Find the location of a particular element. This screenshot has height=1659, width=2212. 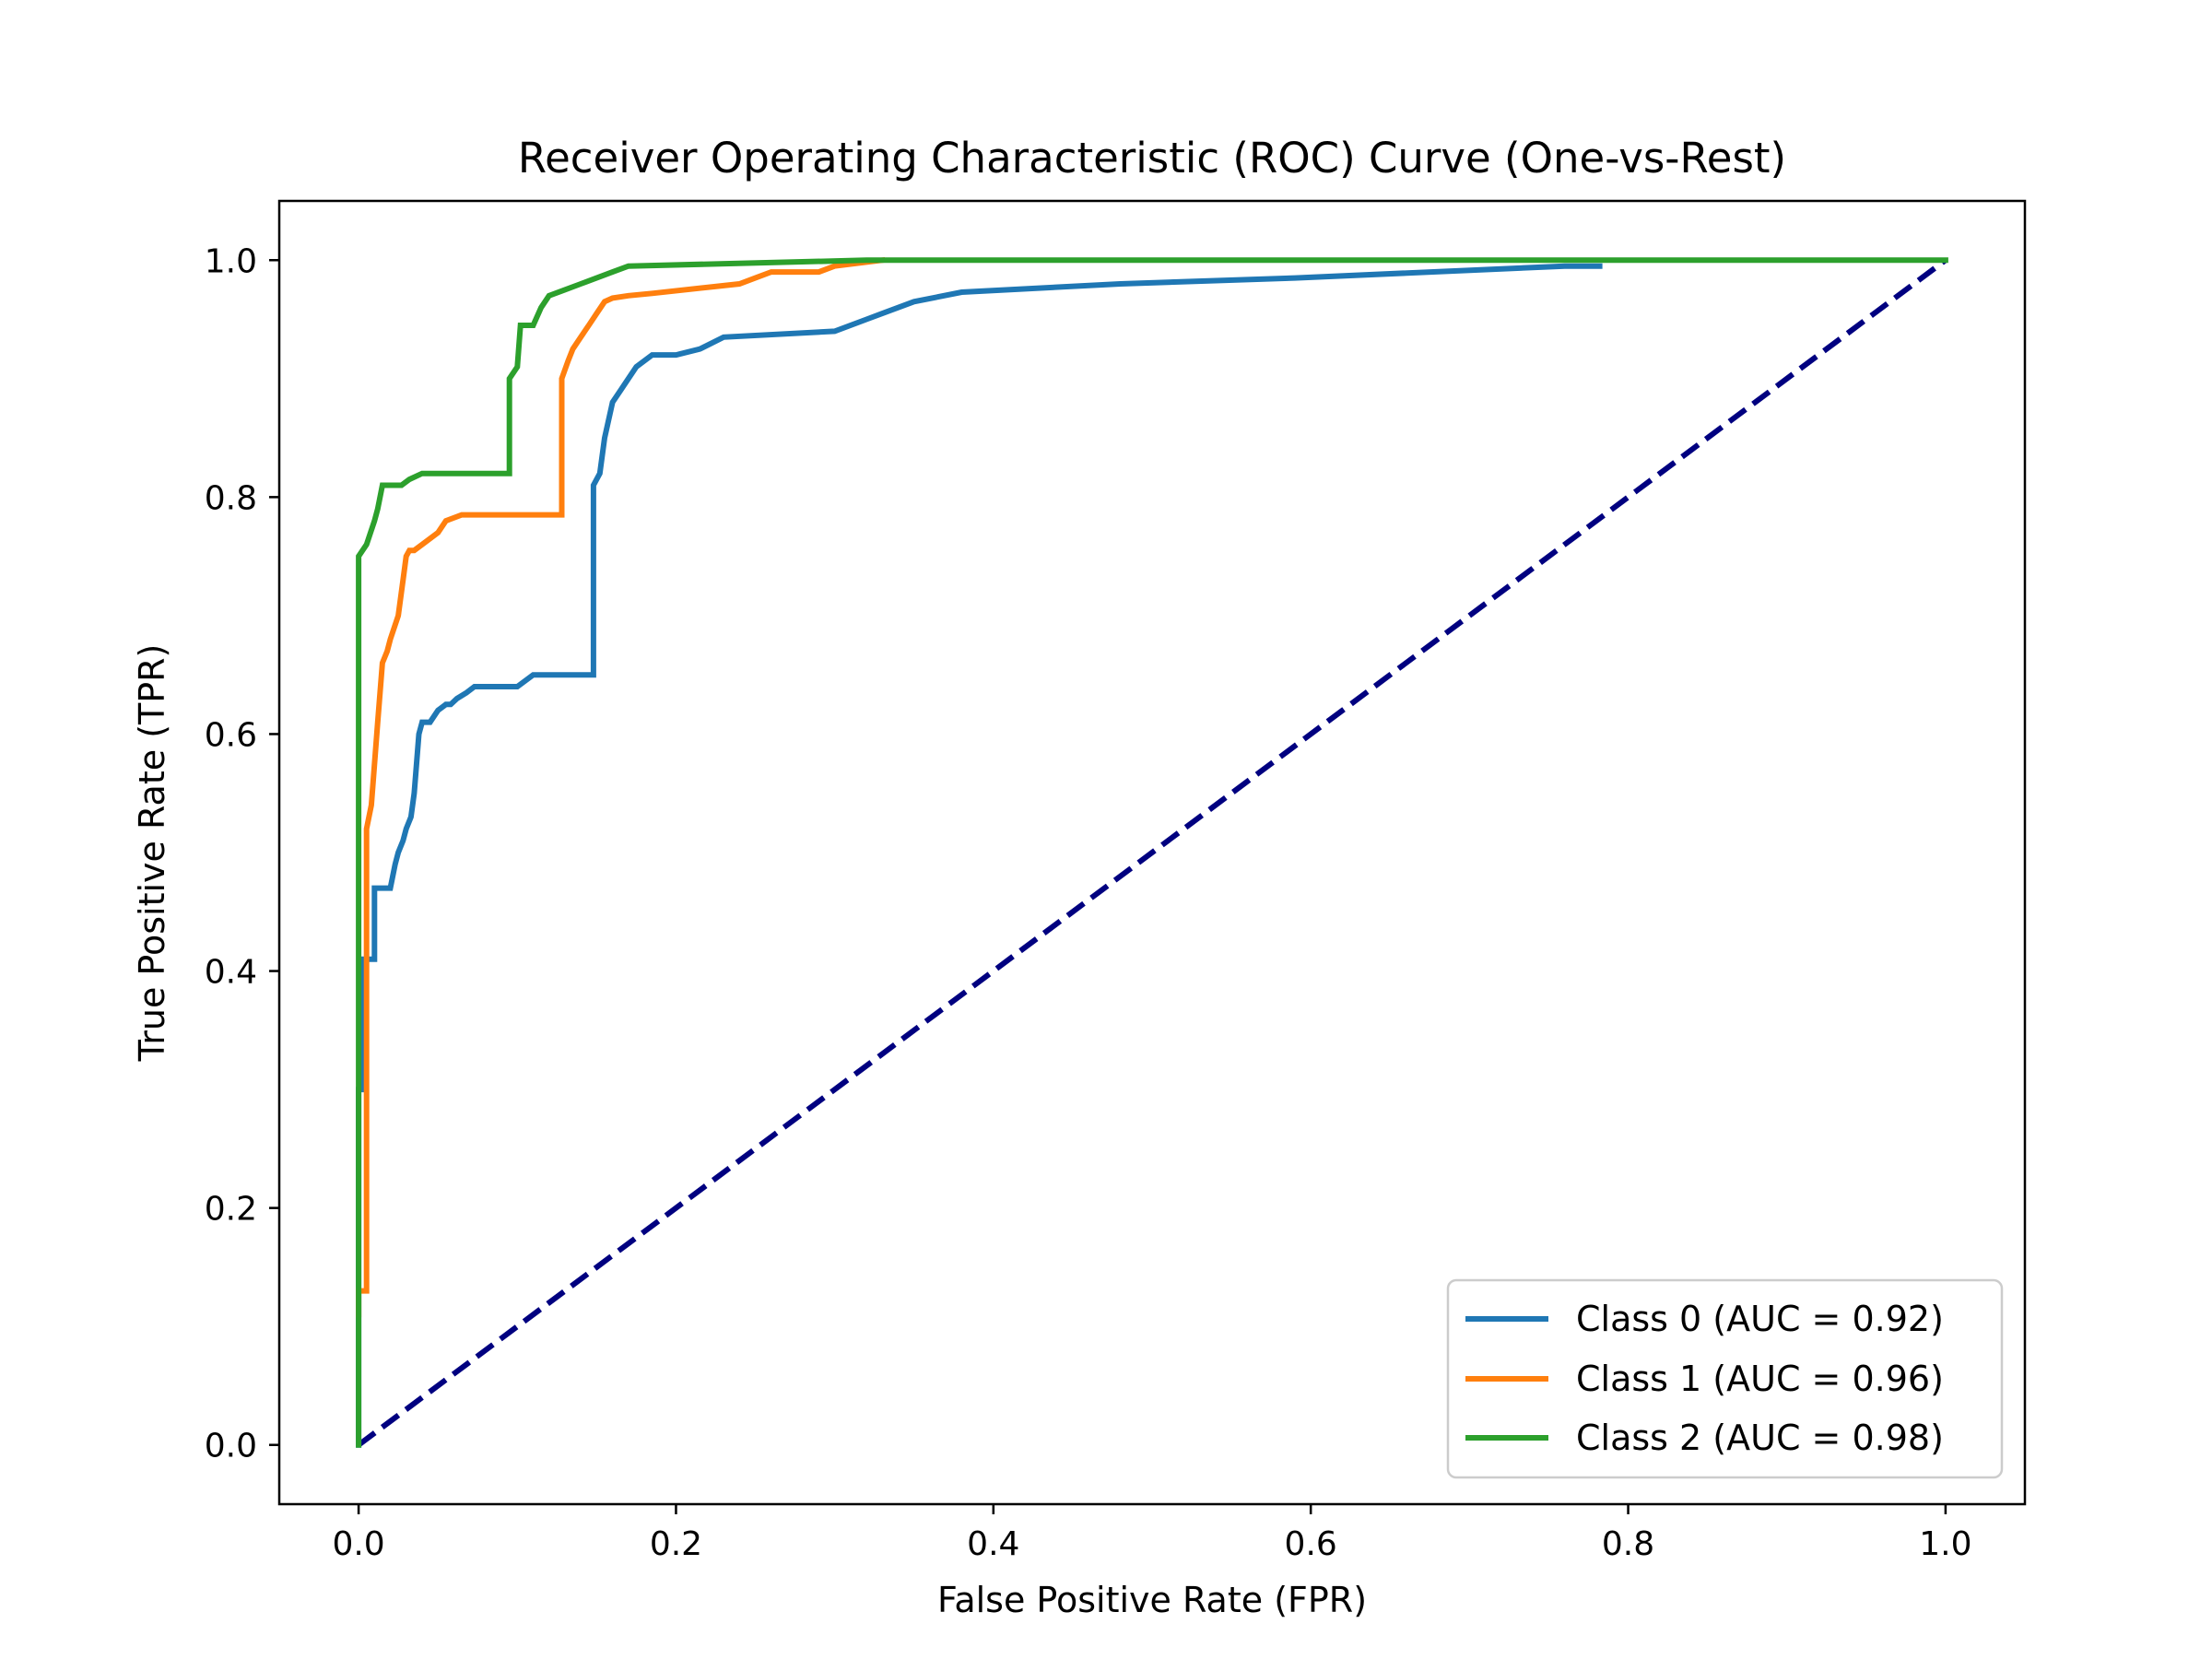

y-tick-label: 1.0 is located at coordinates (231, 261).